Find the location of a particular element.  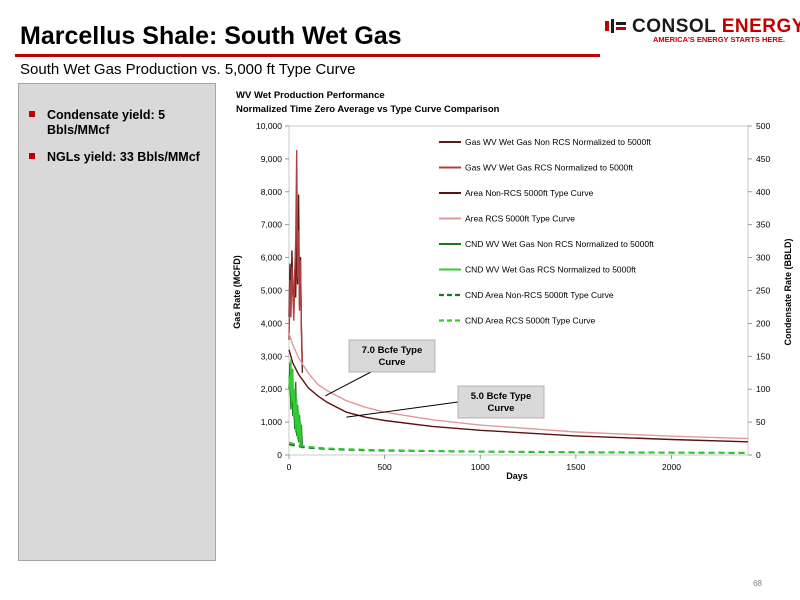

y-tick-label: 8,000 is located at coordinates (272, 192).